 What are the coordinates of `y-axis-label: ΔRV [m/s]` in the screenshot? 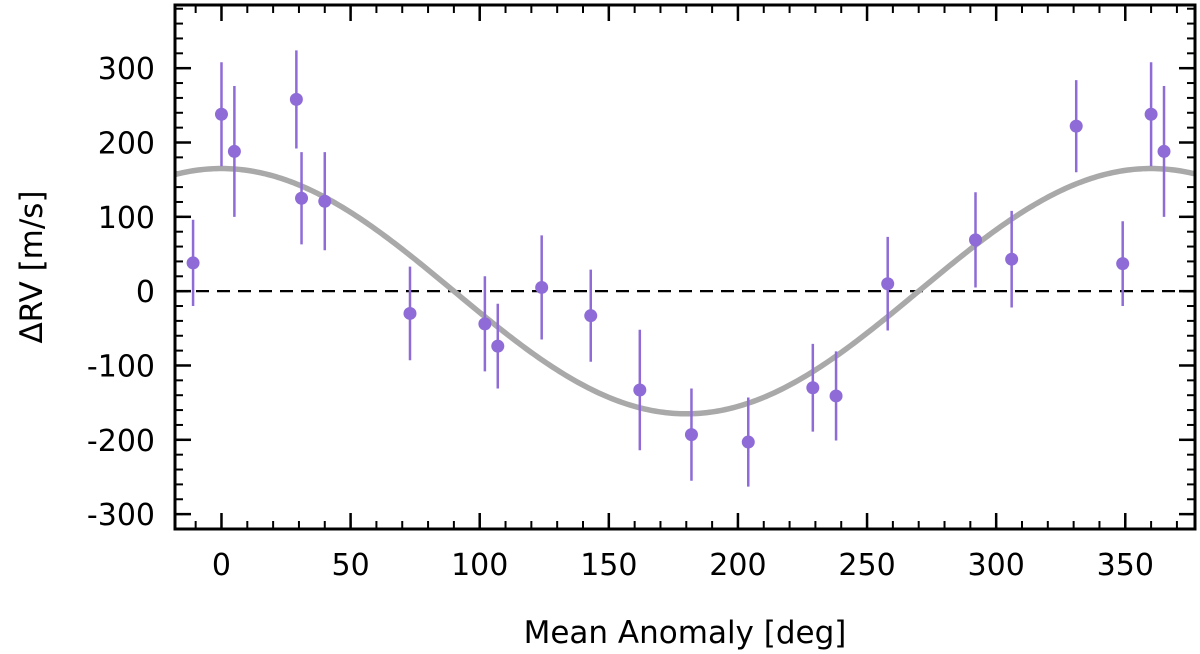 It's located at (32, 266).